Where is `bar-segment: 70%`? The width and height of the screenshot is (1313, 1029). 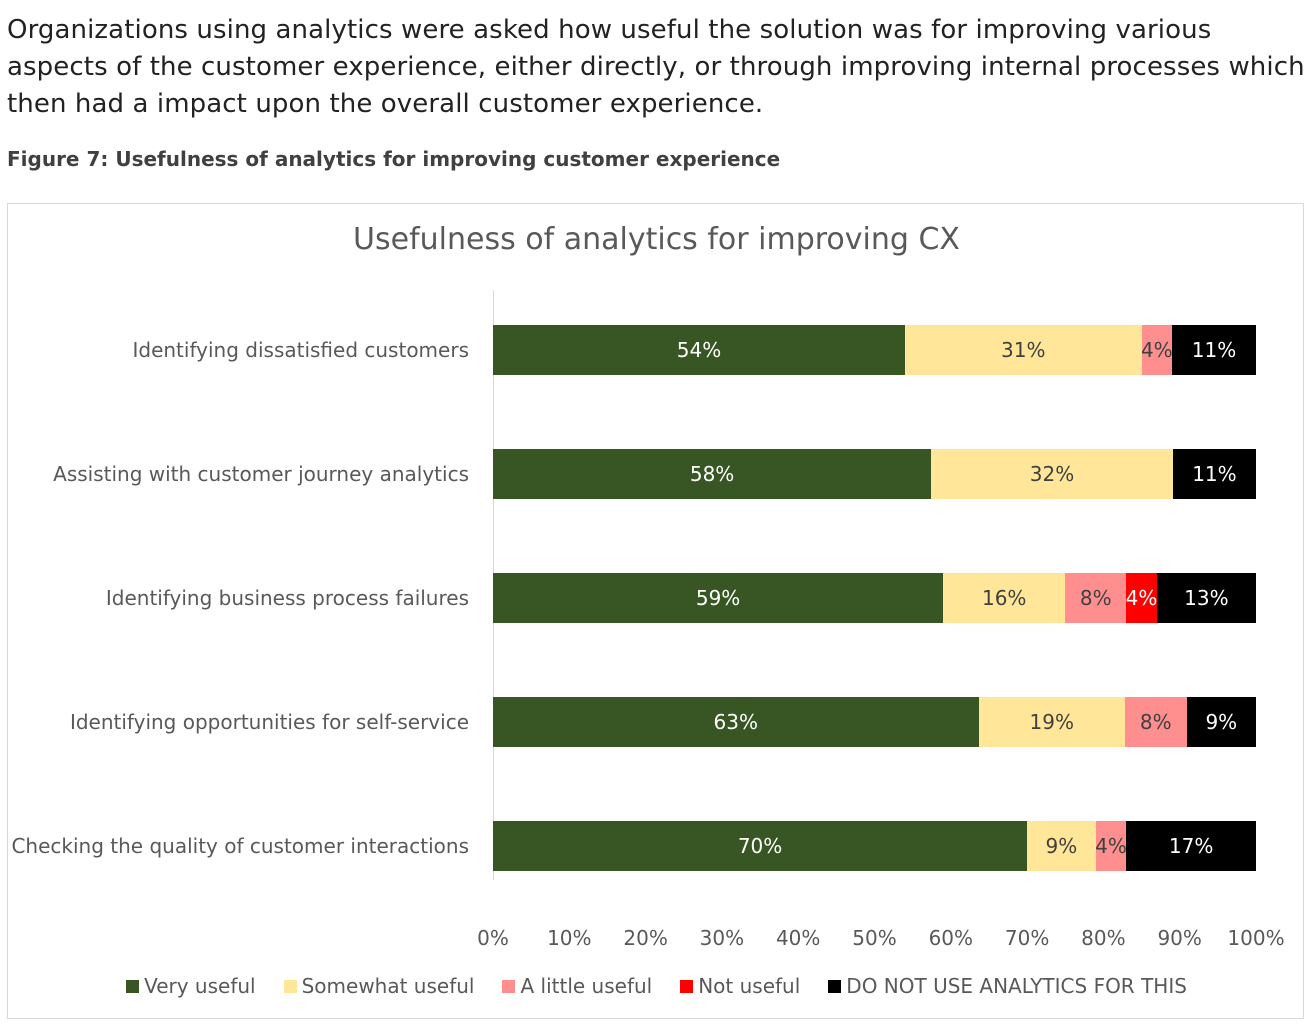
bar-segment: 70% is located at coordinates (760, 846).